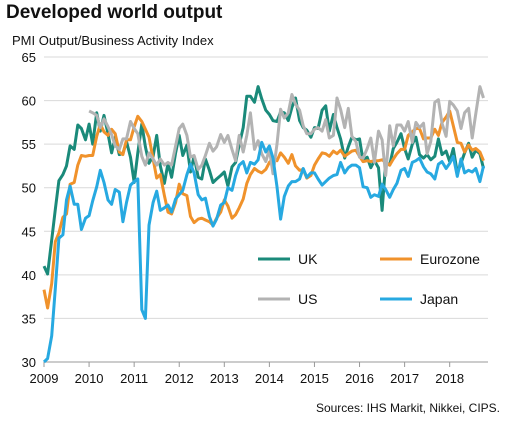 This screenshot has width=526, height=430. Describe the element at coordinates (29, 210) in the screenshot. I see `y-axis-ticks: 30 35 40 45 50 55 60 65` at that location.